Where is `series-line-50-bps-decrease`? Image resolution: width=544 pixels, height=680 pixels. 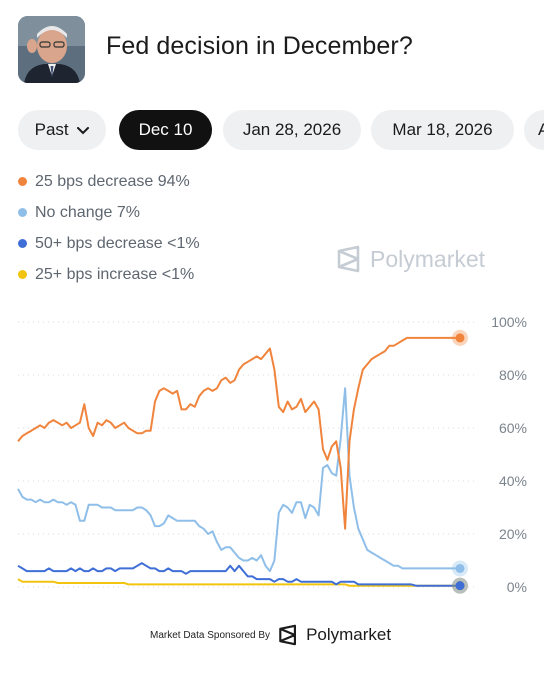
series-line-50-bps-decrease is located at coordinates (238, 574).